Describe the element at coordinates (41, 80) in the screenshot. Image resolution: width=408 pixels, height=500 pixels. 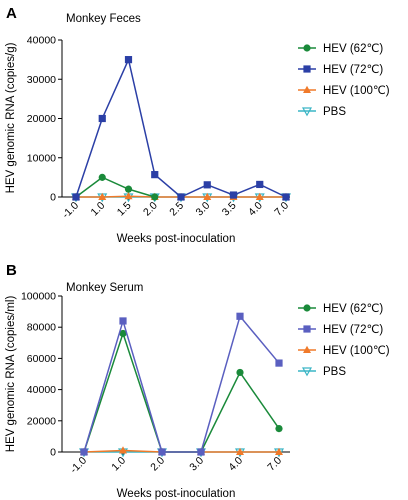
I see `y-tick-label: 30000` at that location.